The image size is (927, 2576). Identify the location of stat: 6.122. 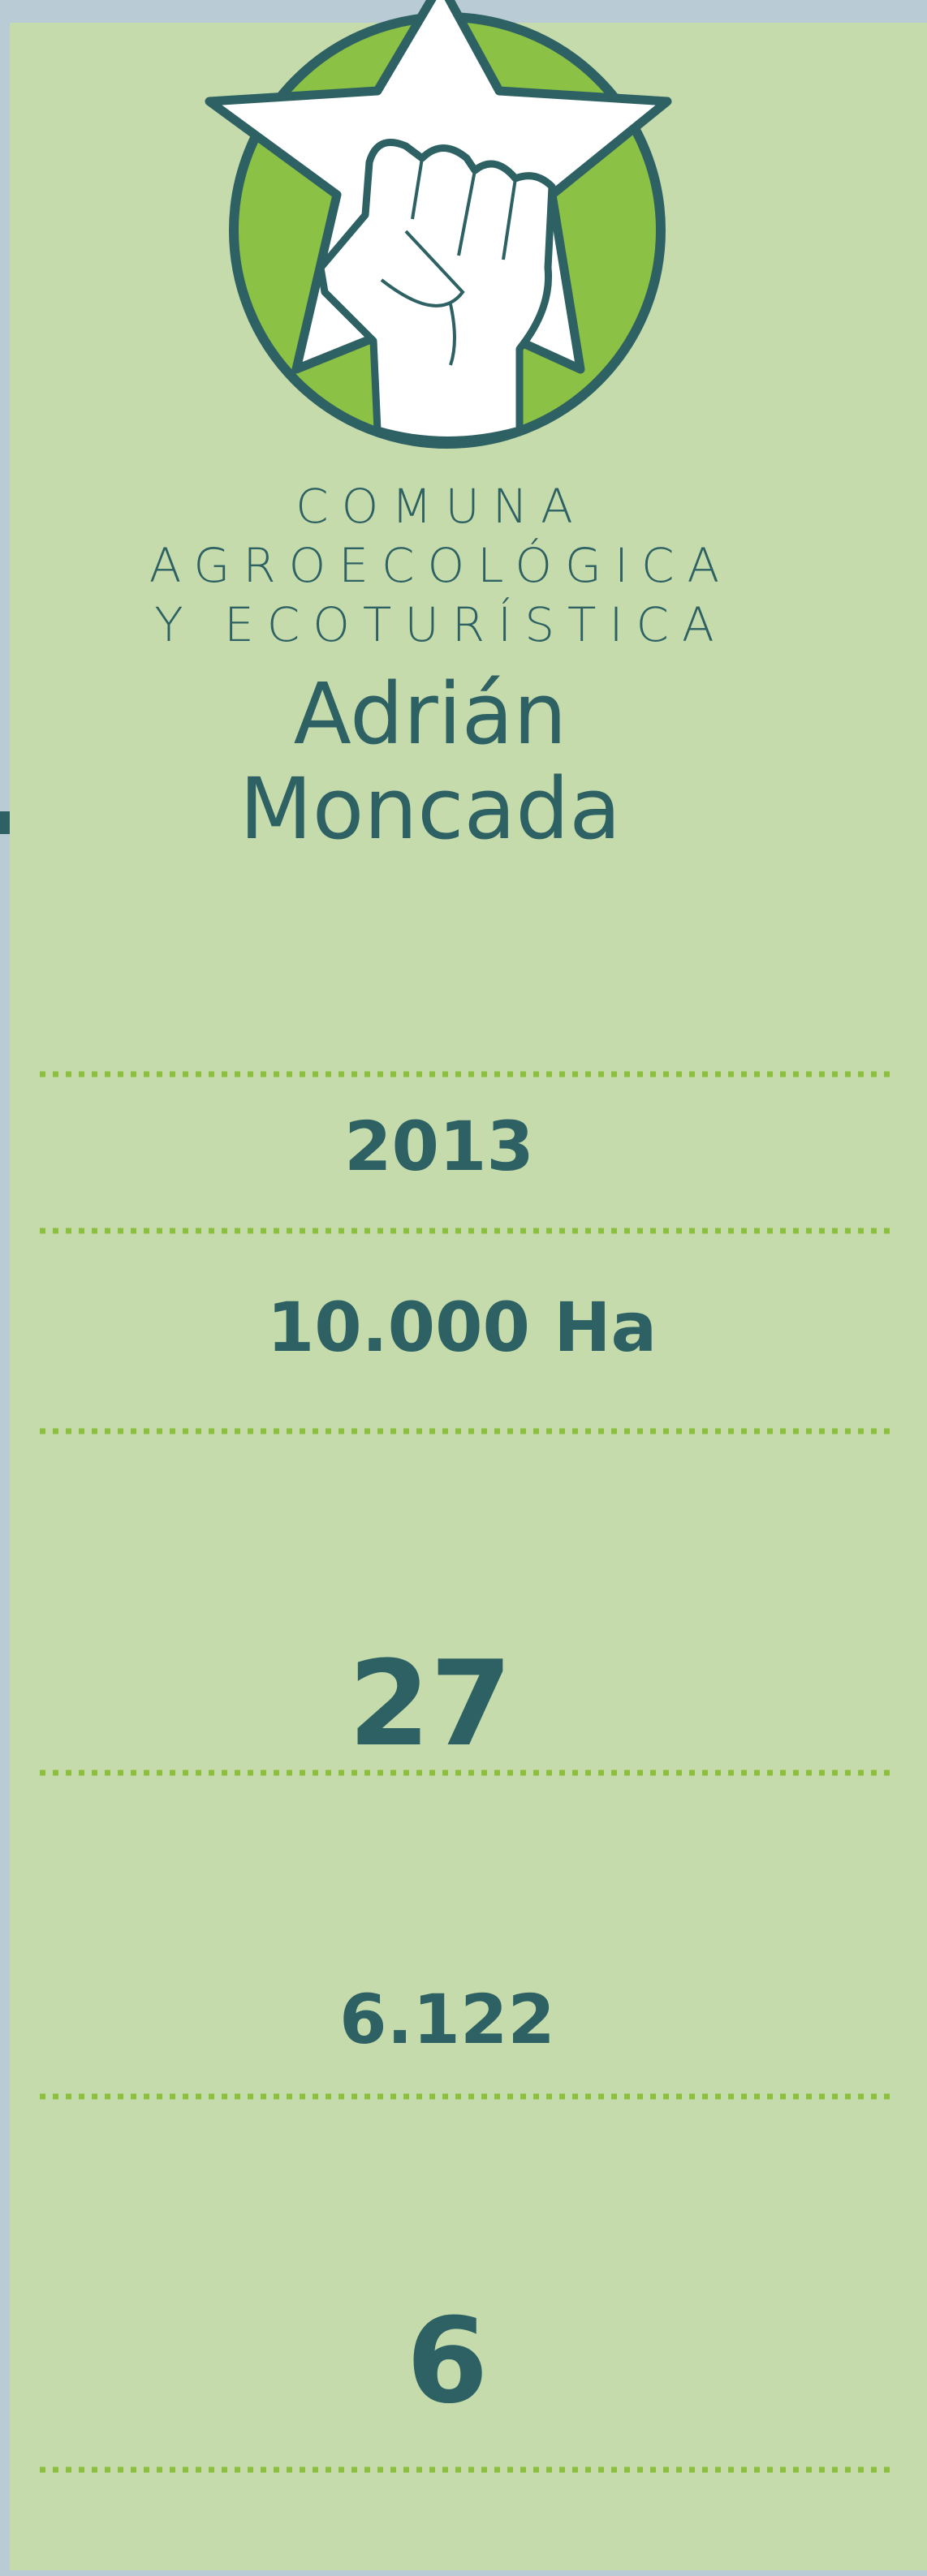
(447, 2019).